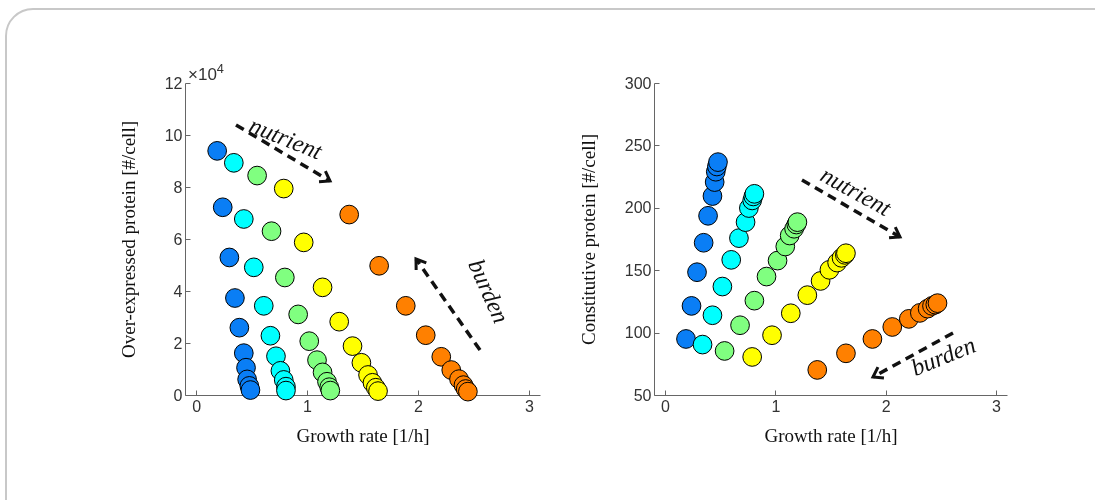 Image resolution: width=1095 pixels, height=500 pixels. I want to click on y-axis-title: Constitutive protein [#/cell], so click(588, 239).